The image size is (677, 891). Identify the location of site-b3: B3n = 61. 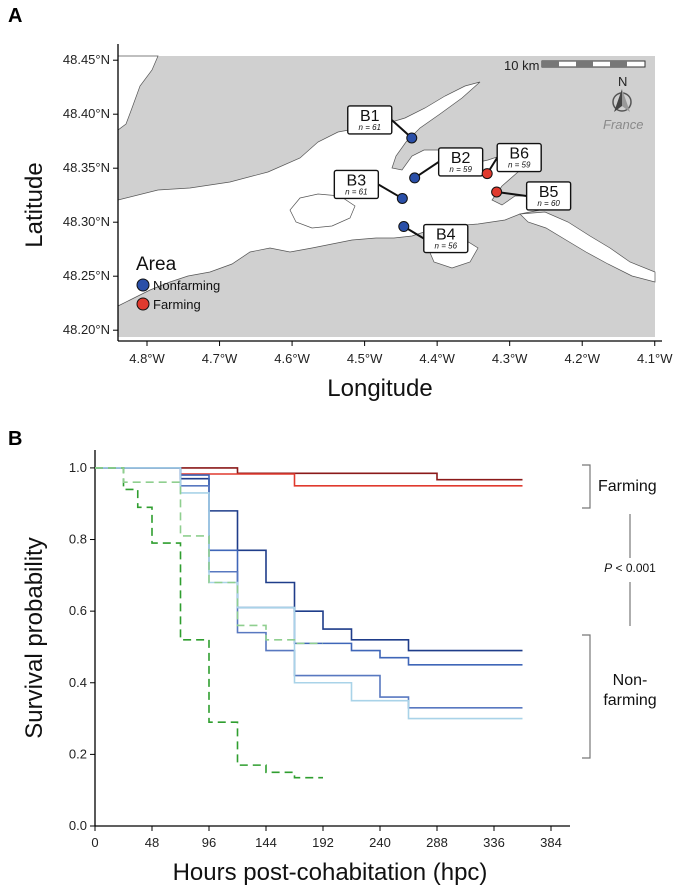
(370, 186).